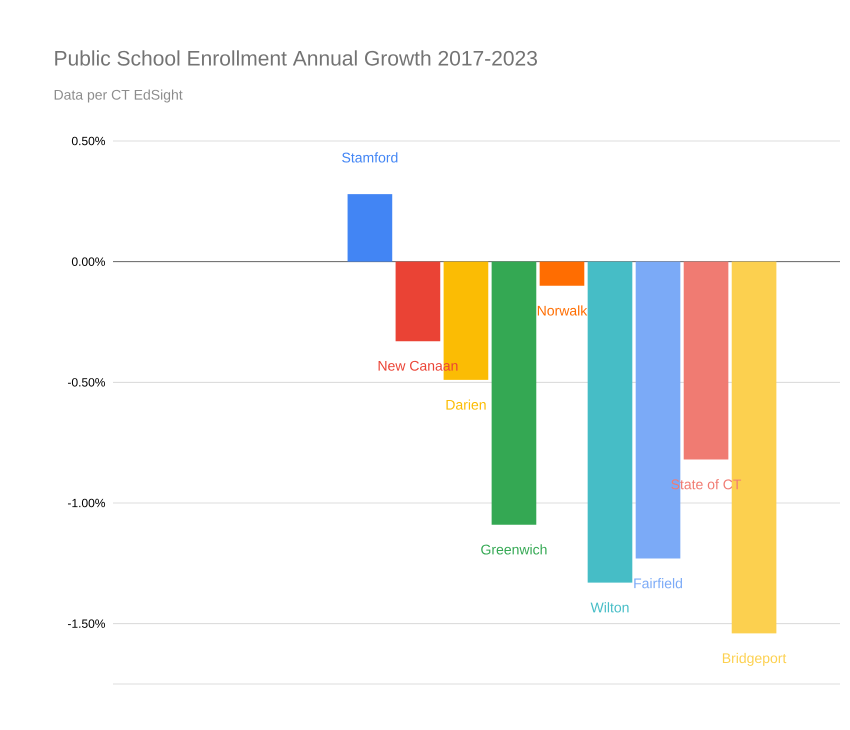  Describe the element at coordinates (754, 659) in the screenshot. I see `series-label: Bridgeport` at that location.